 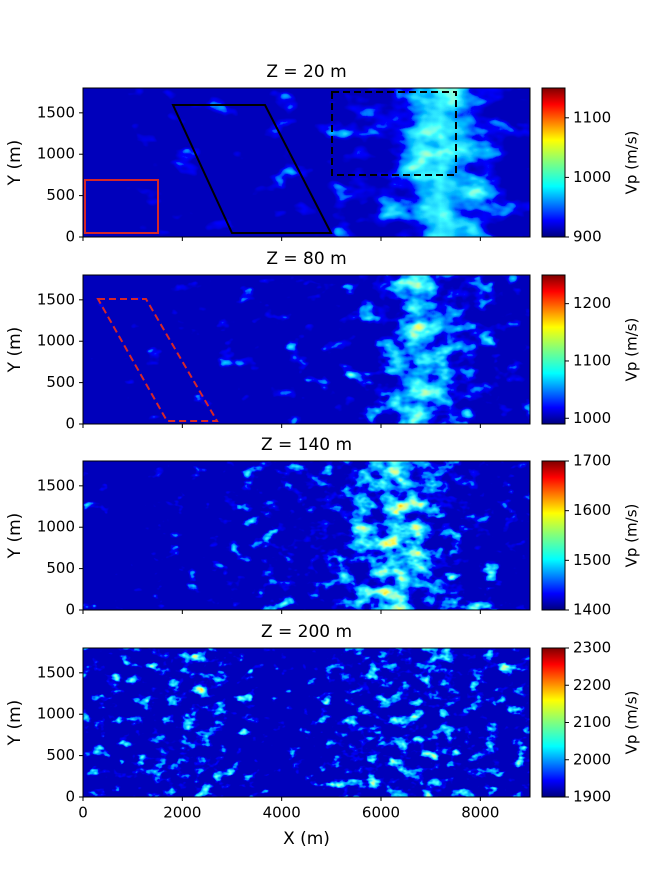 I want to click on dashed-box, so click(x=394, y=133).